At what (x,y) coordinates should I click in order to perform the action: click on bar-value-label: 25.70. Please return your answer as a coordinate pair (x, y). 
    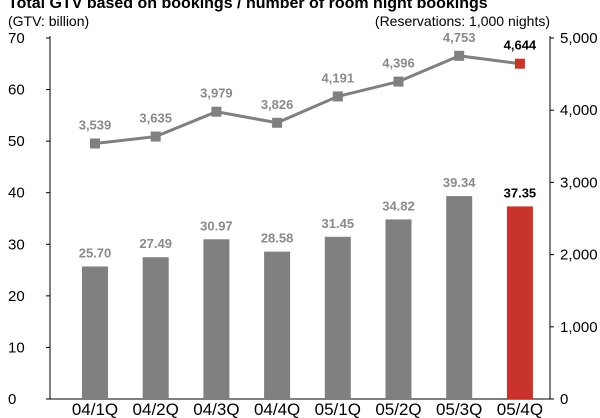
    Looking at the image, I should click on (95, 252).